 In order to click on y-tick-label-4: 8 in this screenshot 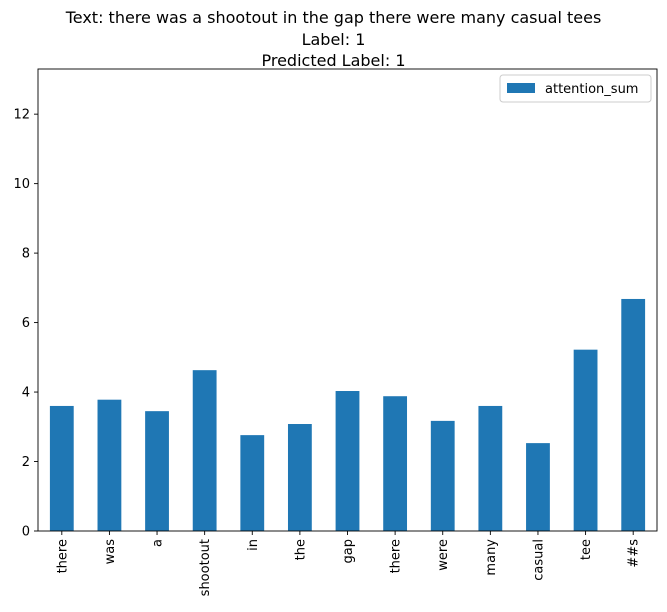, I will do `click(26, 254)`.